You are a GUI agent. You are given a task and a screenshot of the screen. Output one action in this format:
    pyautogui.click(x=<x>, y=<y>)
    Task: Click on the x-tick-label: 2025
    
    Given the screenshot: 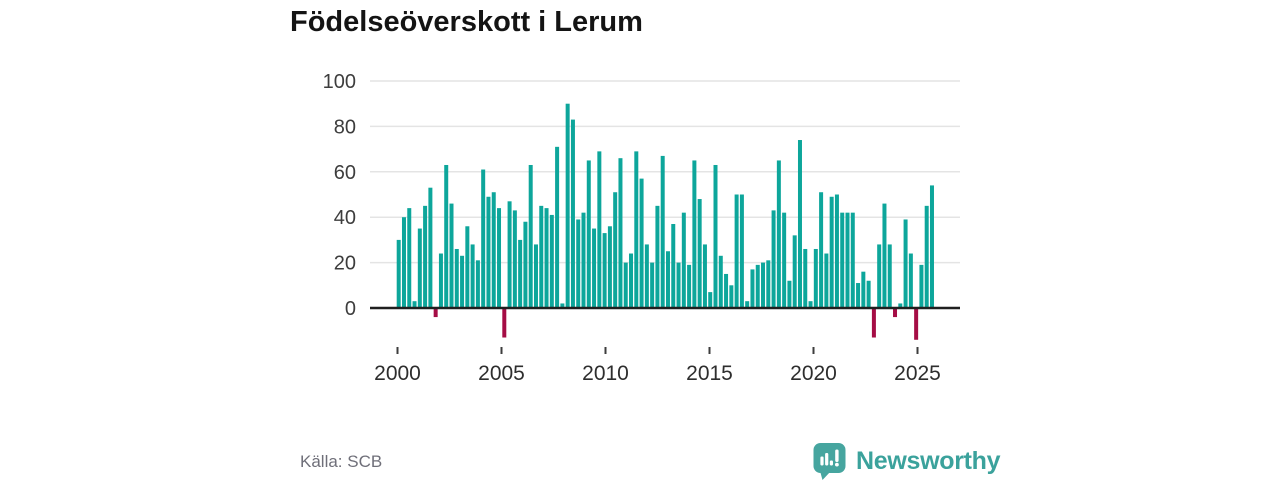 What is the action you would take?
    pyautogui.click(x=917, y=373)
    